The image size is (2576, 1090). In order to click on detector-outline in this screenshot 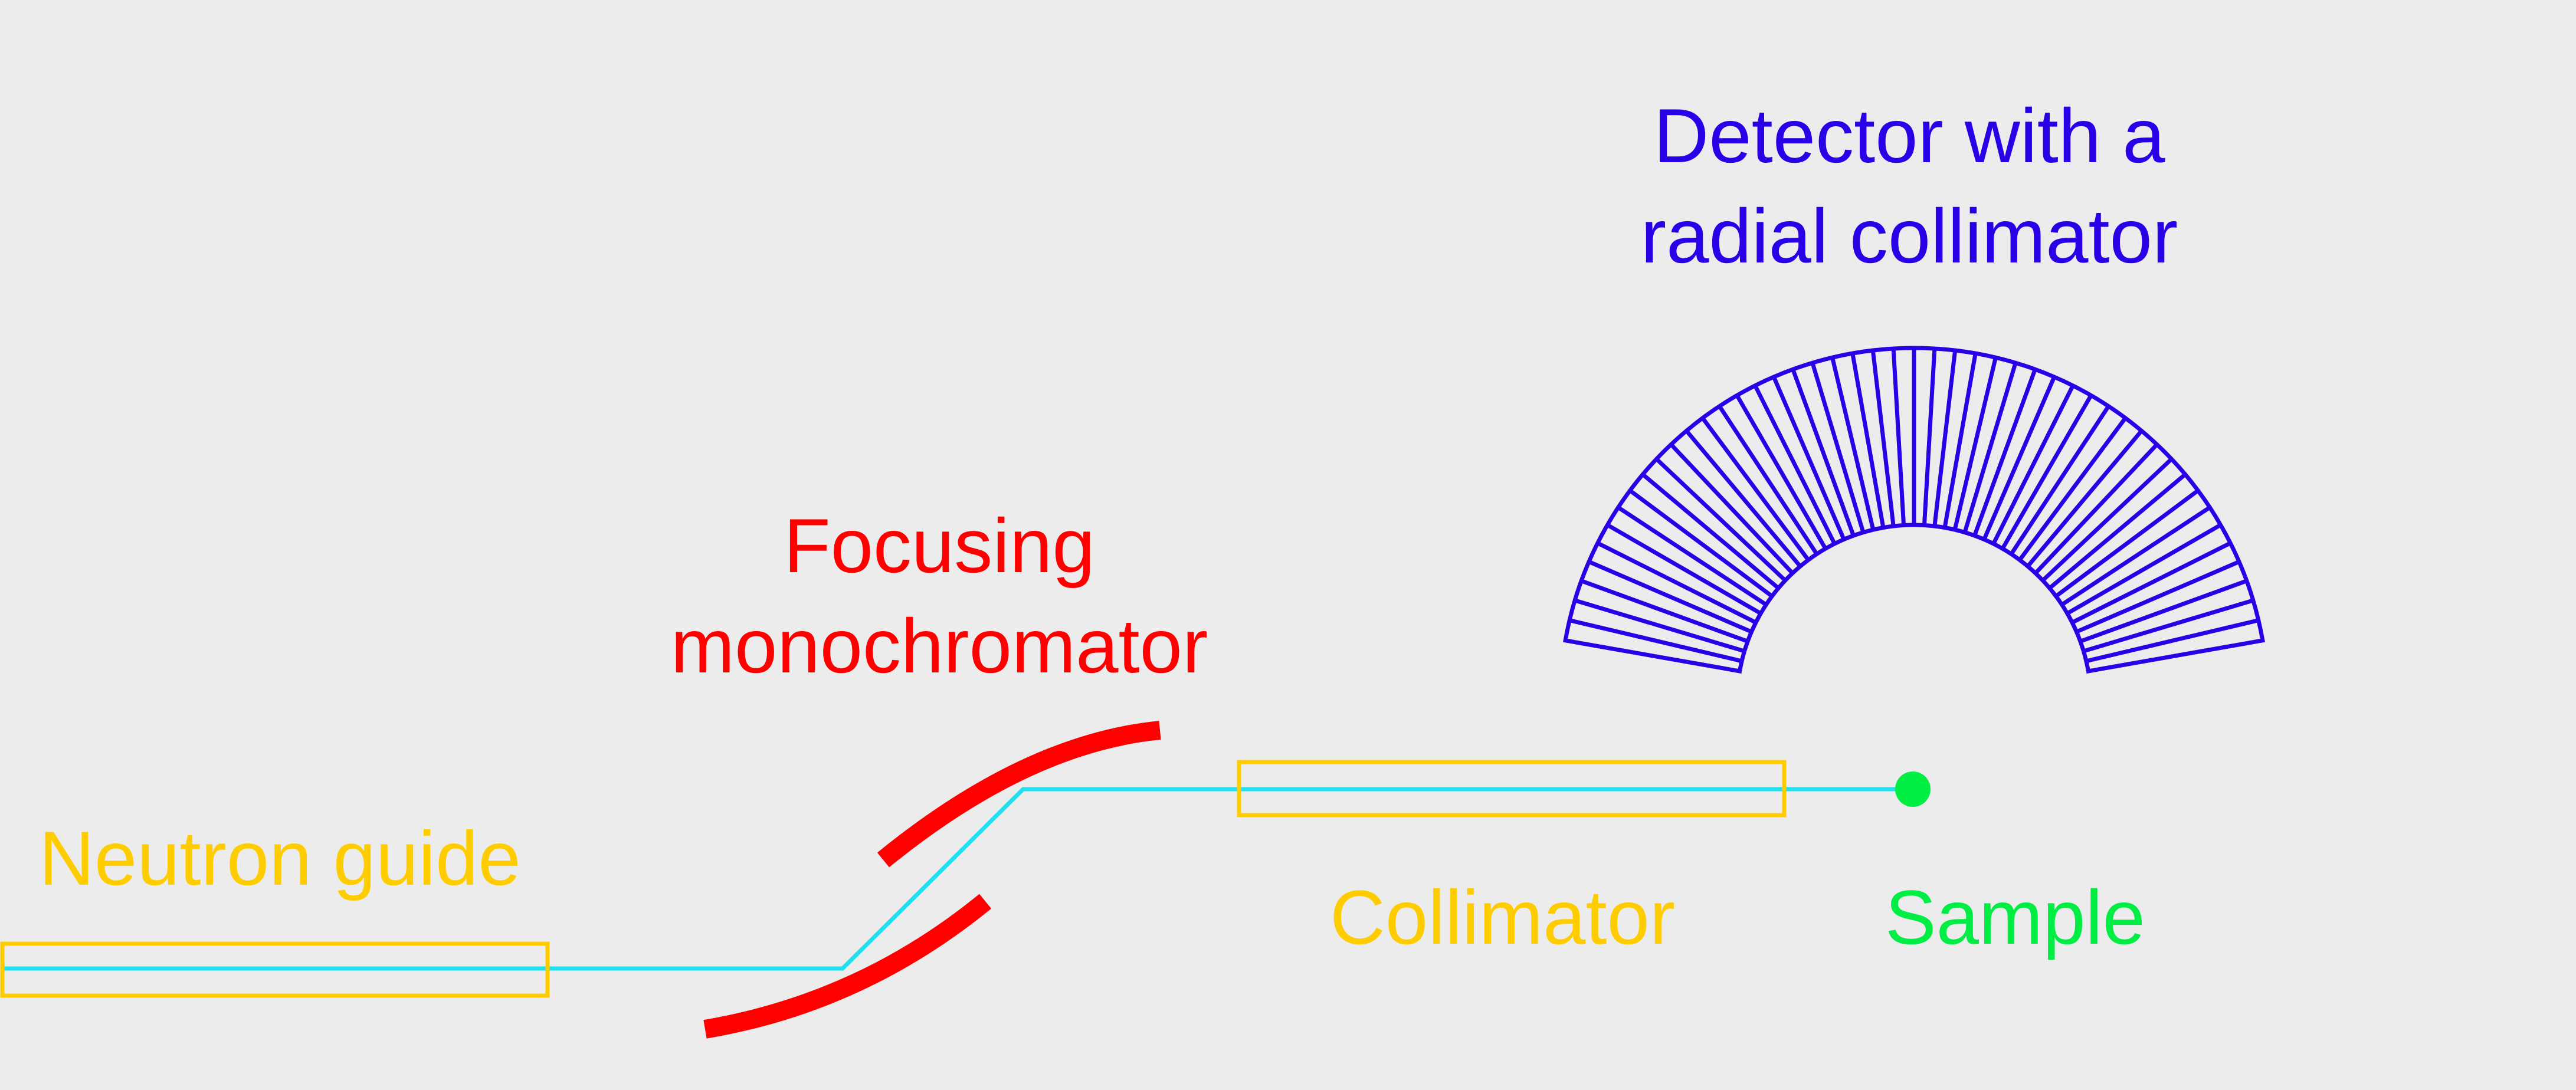, I will do `click(1914, 510)`.